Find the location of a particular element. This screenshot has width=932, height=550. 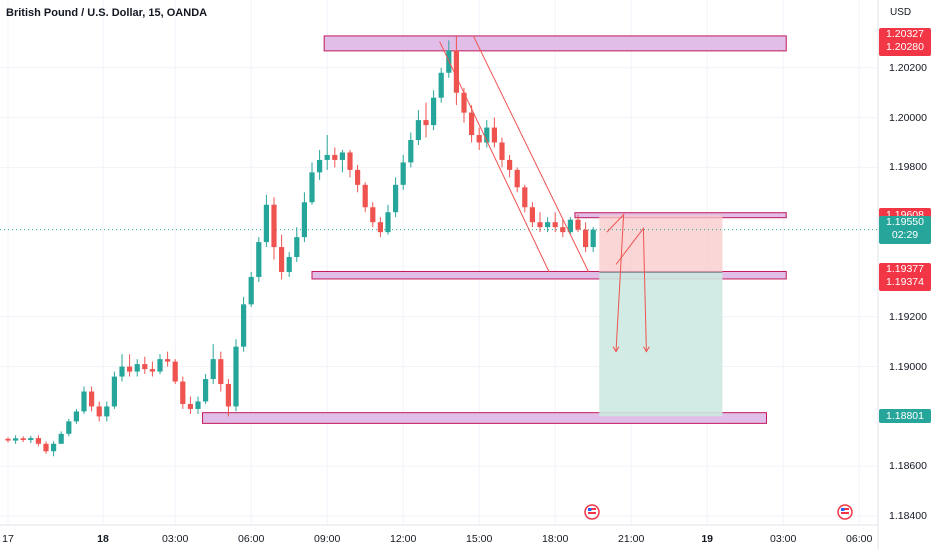

price-tick-label: 1.19200 is located at coordinates (908, 316).